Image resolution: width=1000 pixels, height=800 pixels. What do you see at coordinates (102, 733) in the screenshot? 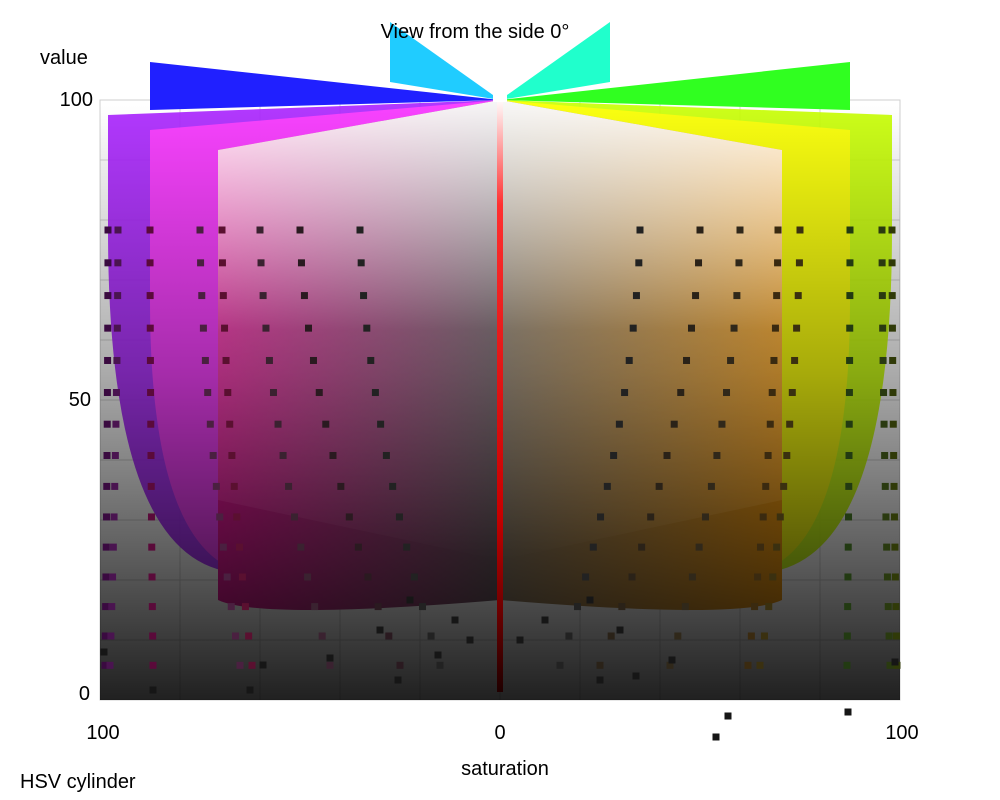
I see `x-tick-left-100: 100` at bounding box center [102, 733].